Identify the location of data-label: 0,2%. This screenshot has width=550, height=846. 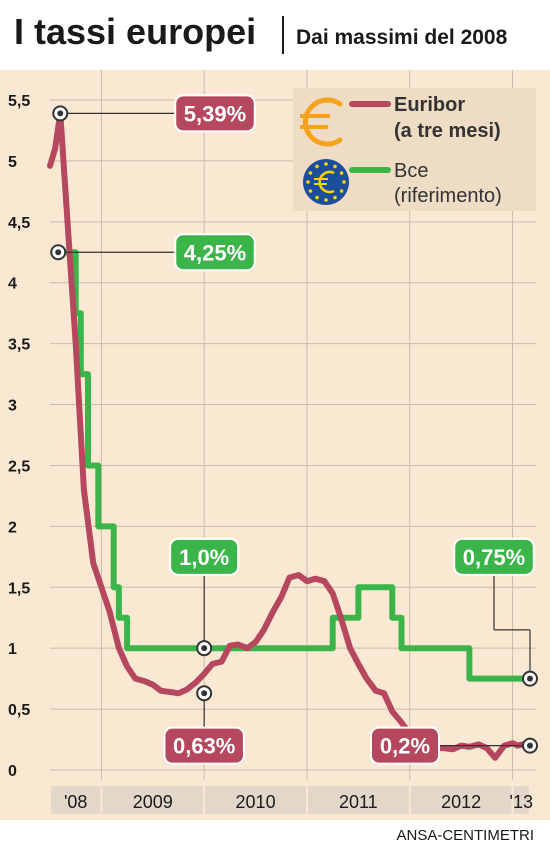
(405, 746).